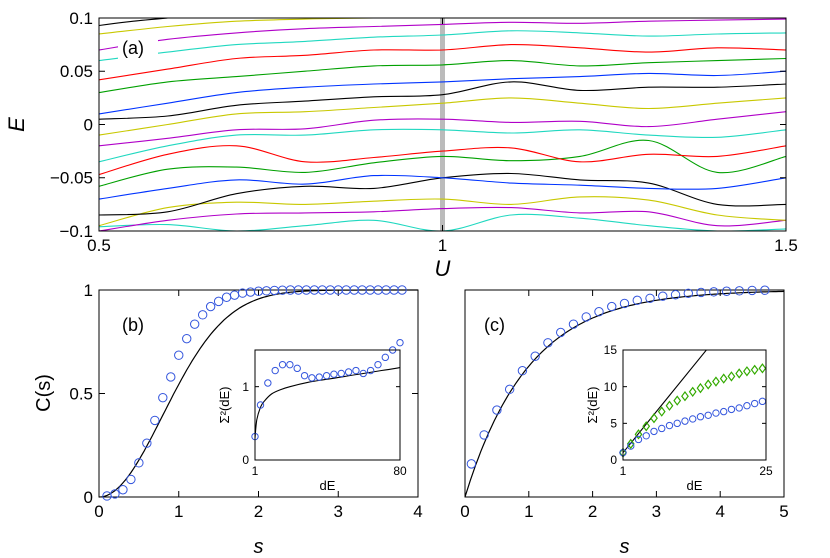  What do you see at coordinates (611, 387) in the screenshot?
I see `panel-c-inset-y-tick-label: 10` at bounding box center [611, 387].